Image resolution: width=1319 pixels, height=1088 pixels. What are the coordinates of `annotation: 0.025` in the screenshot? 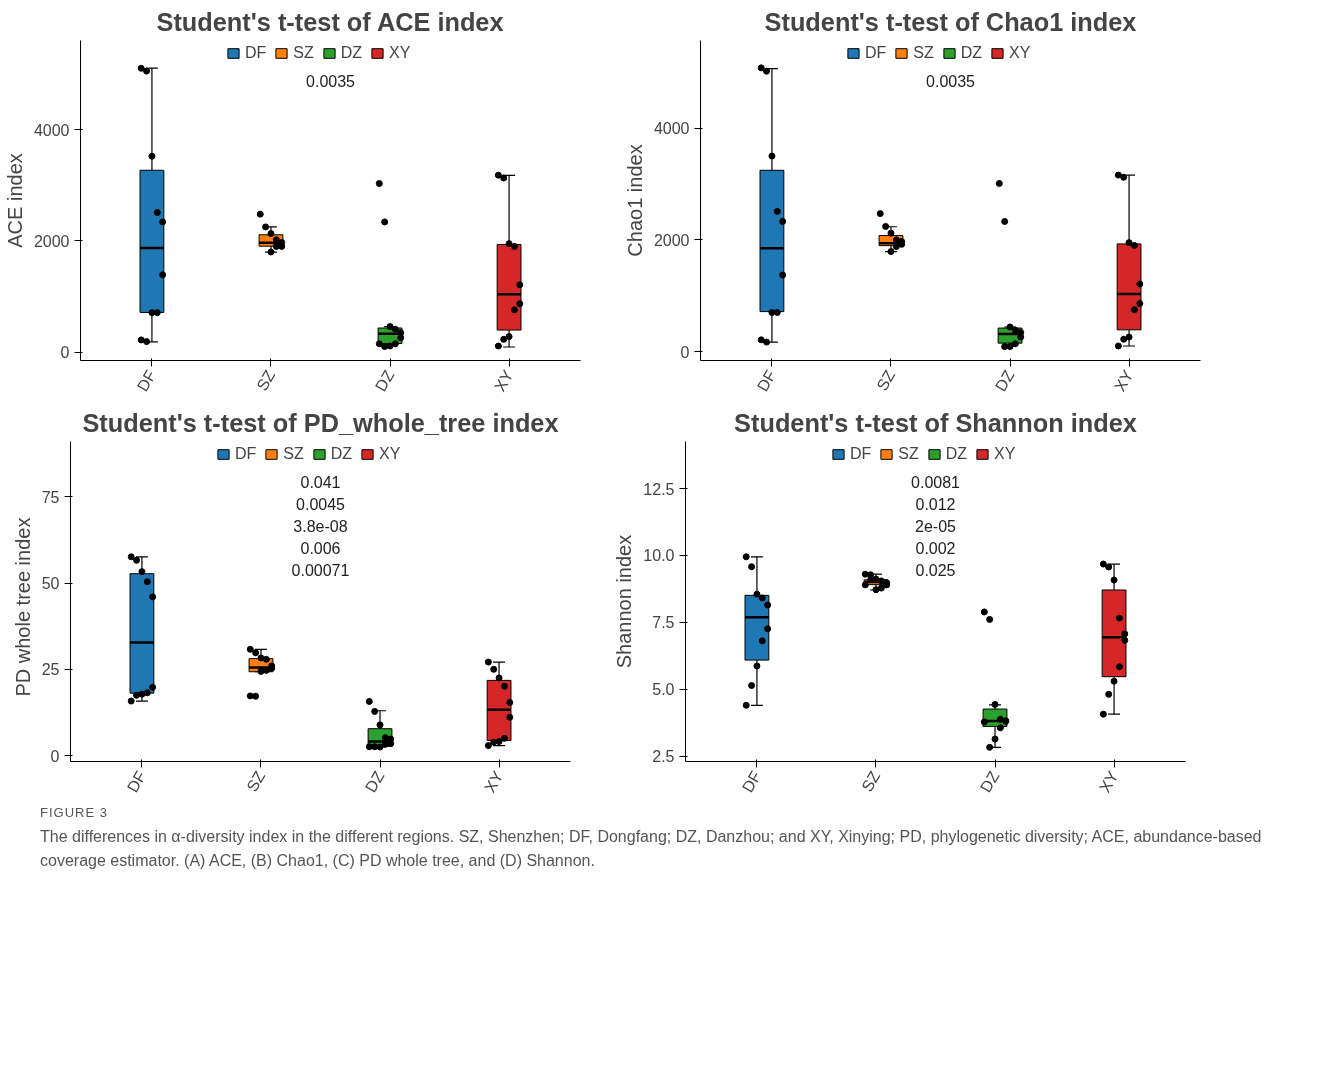 It's located at (935, 570).